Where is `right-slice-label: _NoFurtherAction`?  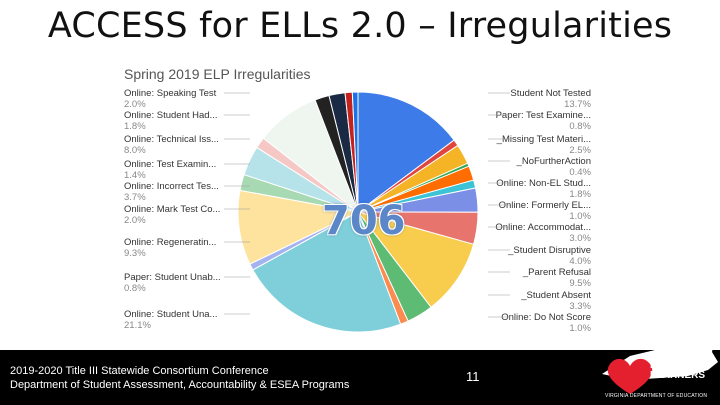 right-slice-label: _NoFurtherAction is located at coordinates (553, 161).